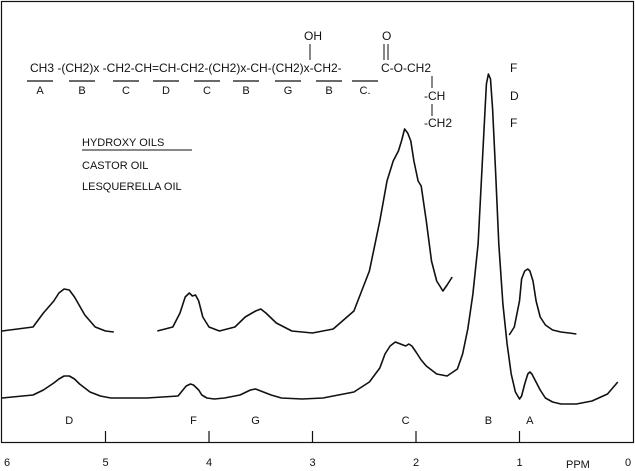  I want to click on x-tick-label: 1, so click(519, 463).